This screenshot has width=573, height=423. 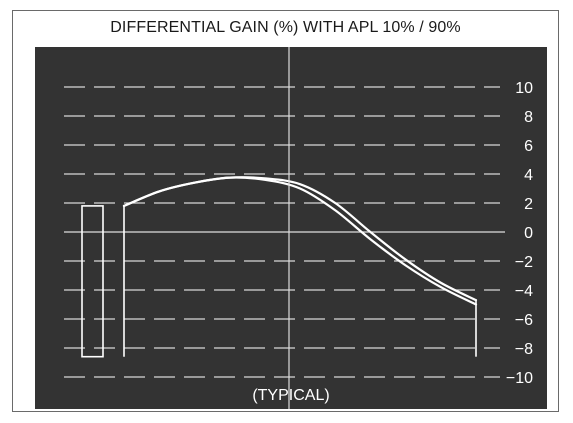 What do you see at coordinates (524, 88) in the screenshot?
I see `y-tick-label-0: 10` at bounding box center [524, 88].